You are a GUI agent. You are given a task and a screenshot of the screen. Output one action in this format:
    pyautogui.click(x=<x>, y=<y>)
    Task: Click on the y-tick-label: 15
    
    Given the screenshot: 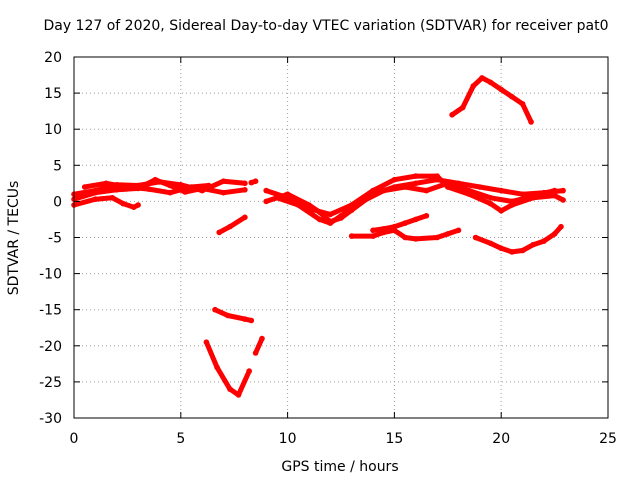 What is the action you would take?
    pyautogui.click(x=53, y=94)
    